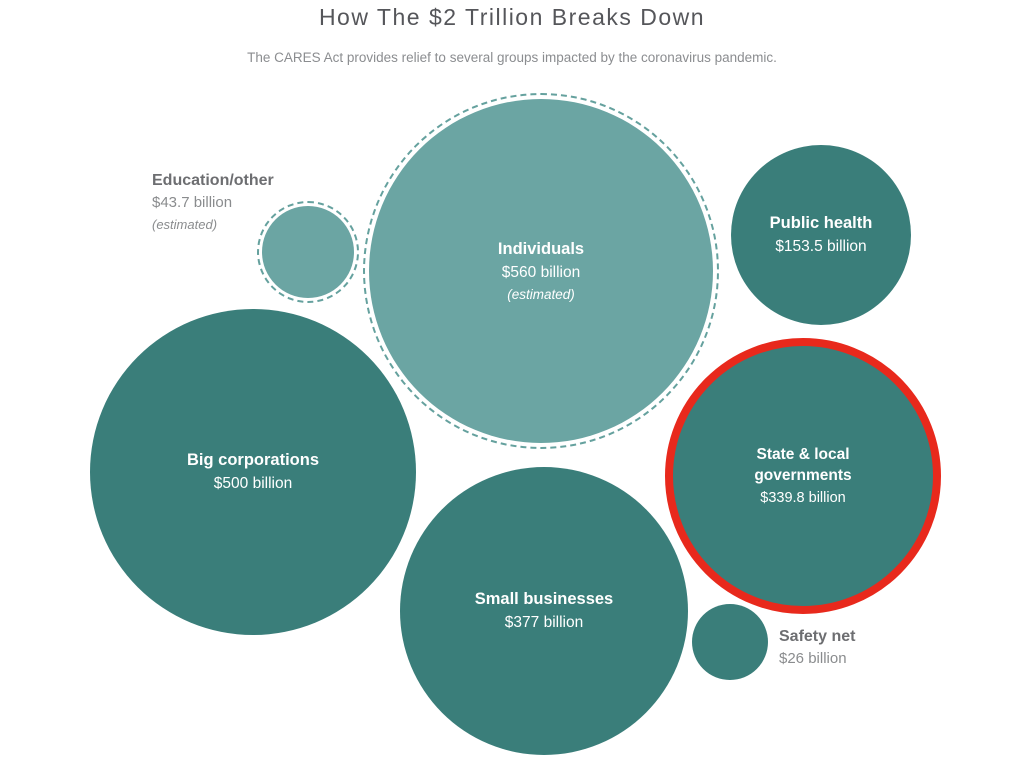  Describe the element at coordinates (213, 180) in the screenshot. I see `bubble-label: Education/other` at that location.